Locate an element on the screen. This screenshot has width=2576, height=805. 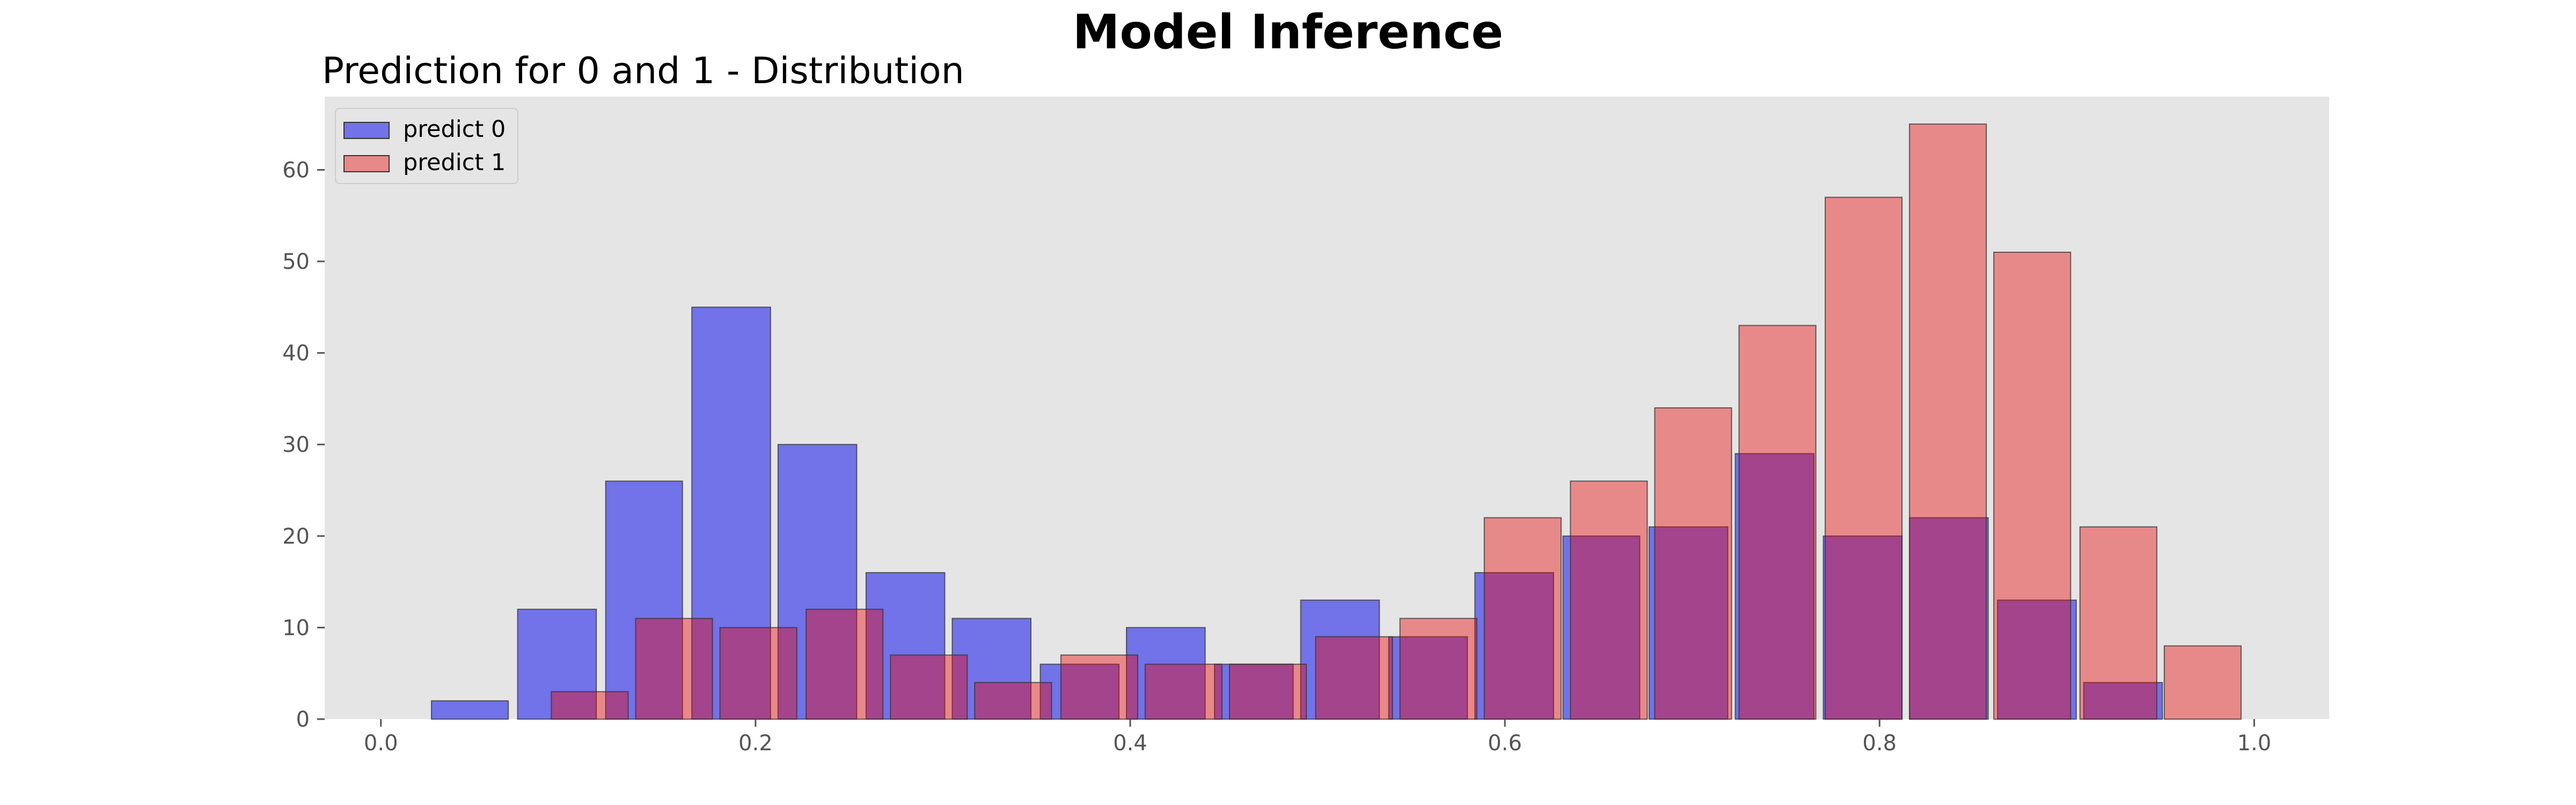
x-tick-label: 0.4 is located at coordinates (1130, 743).